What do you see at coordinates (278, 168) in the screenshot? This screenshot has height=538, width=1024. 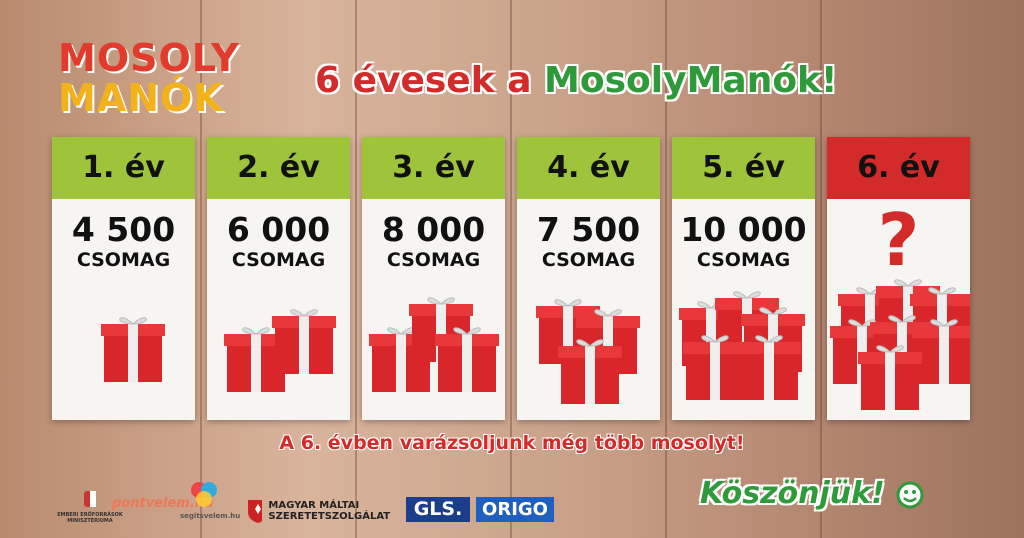 I see `card-year: 2. év` at bounding box center [278, 168].